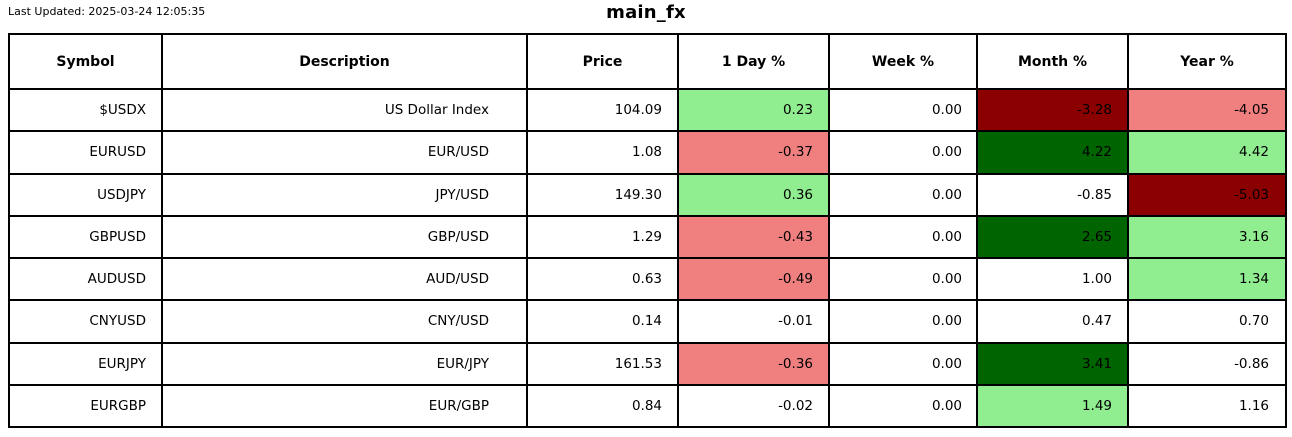 The width and height of the screenshot is (1292, 437). Describe the element at coordinates (602, 321) in the screenshot. I see `cell-price: 0.14` at that location.